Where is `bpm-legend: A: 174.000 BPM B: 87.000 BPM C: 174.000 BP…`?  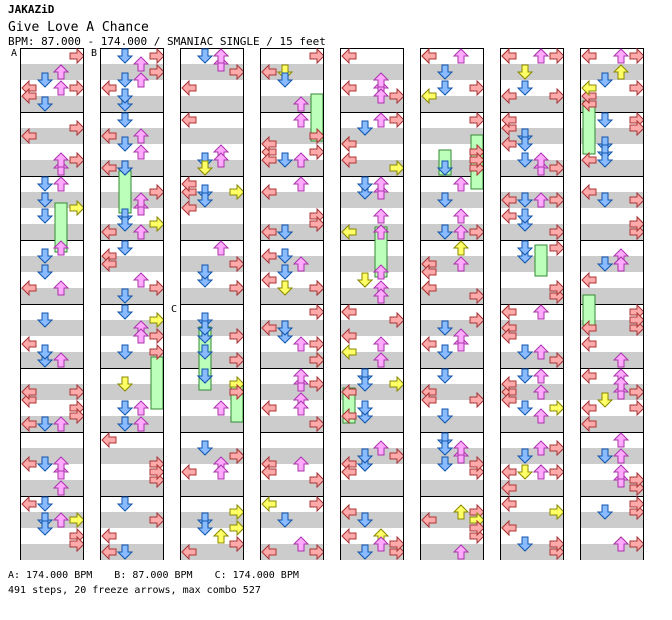
bpm-legend: A: 174.000 BPM B: 87.000 BPM C: 174.000 BP… is located at coordinates (164, 575).